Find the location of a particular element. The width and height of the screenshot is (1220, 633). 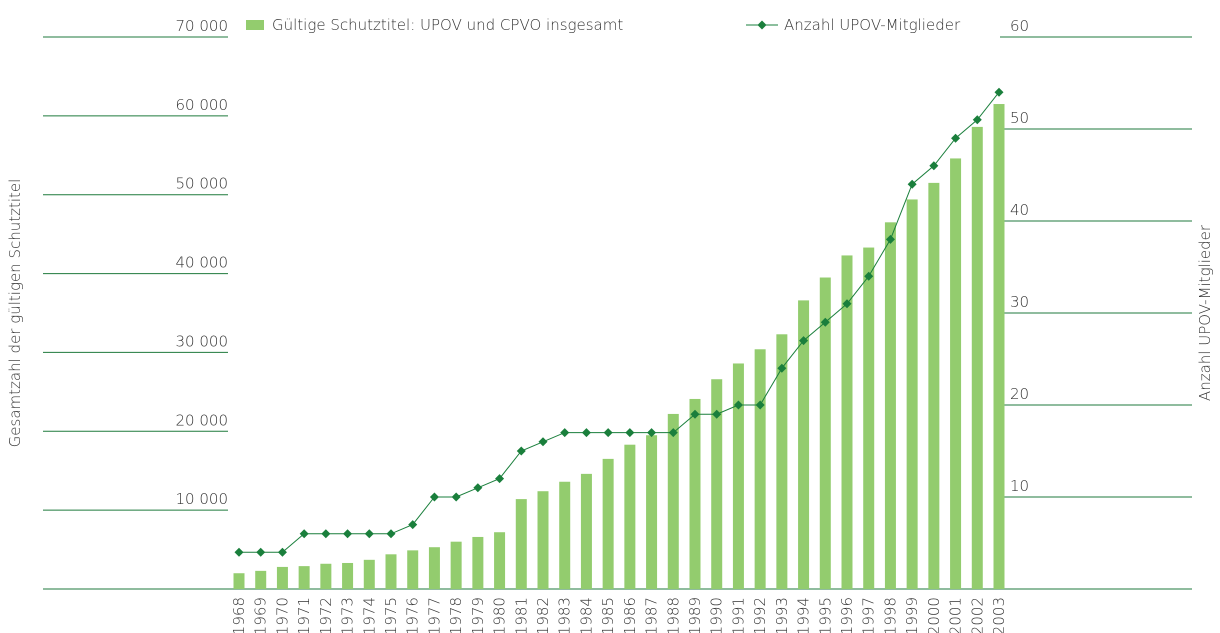

x-tick-label: 1993 is located at coordinates (782, 615).